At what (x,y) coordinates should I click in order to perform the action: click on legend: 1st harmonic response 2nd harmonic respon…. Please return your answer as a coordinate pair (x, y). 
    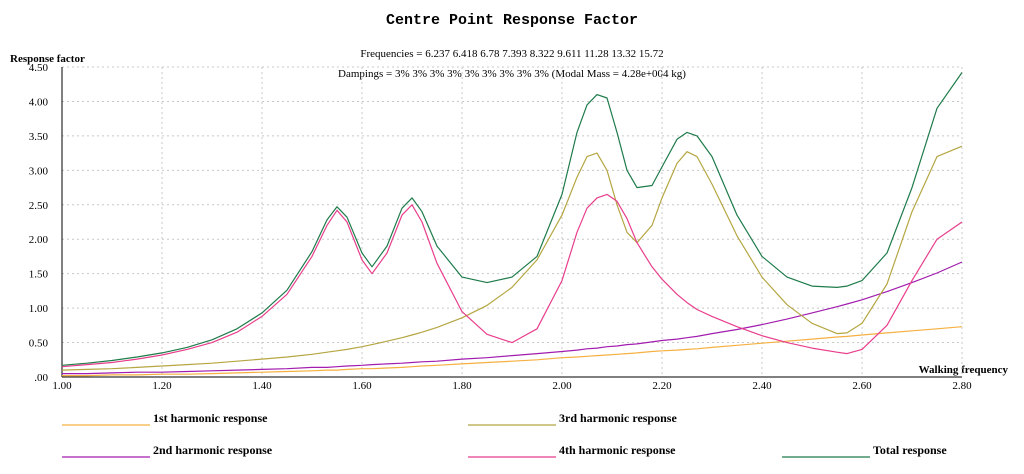
    Looking at the image, I should click on (504, 434).